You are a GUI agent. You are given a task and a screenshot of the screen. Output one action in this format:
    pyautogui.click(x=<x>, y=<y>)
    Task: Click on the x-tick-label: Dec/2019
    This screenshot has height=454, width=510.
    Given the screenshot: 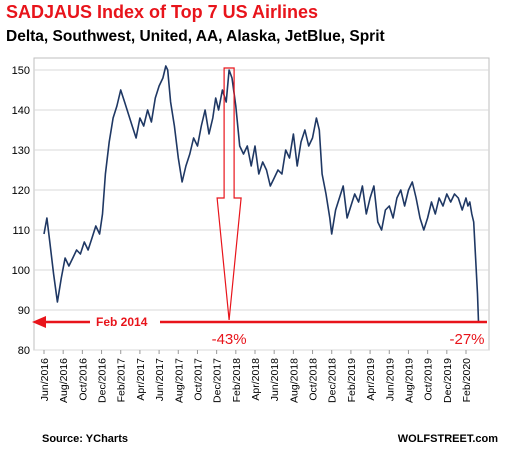 What is the action you would take?
    pyautogui.click(x=448, y=380)
    